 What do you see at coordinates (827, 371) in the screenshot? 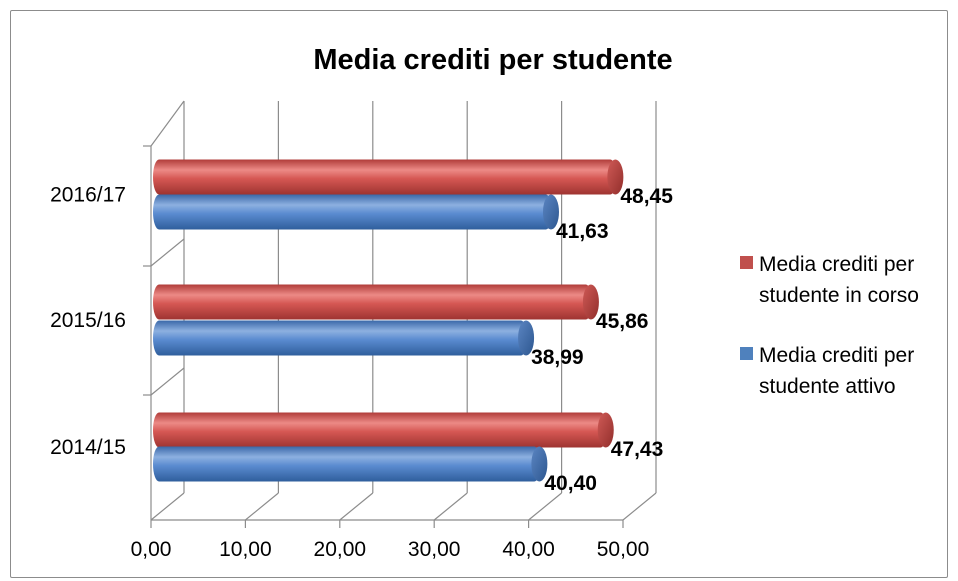
I see `legend-entry: Media crediti per studente attivo` at bounding box center [827, 371].